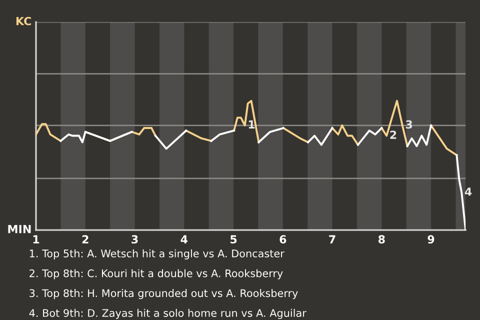  I want to click on x-tick-label: 1, so click(36, 239).